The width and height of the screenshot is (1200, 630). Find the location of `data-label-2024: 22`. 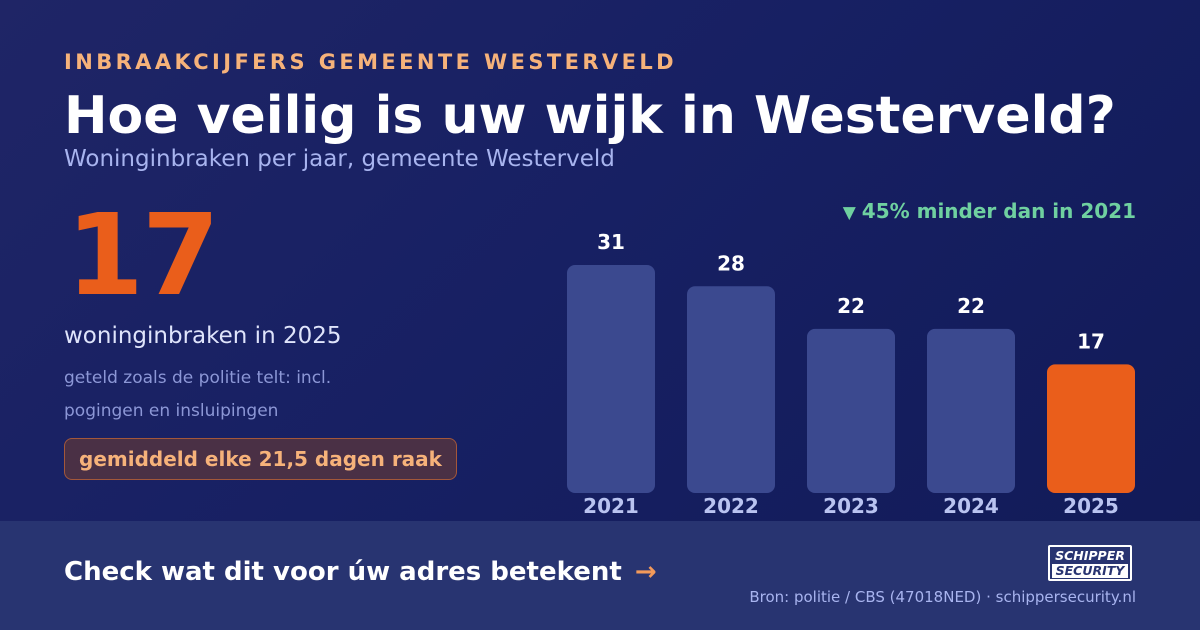

data-label-2024: 22 is located at coordinates (971, 306).